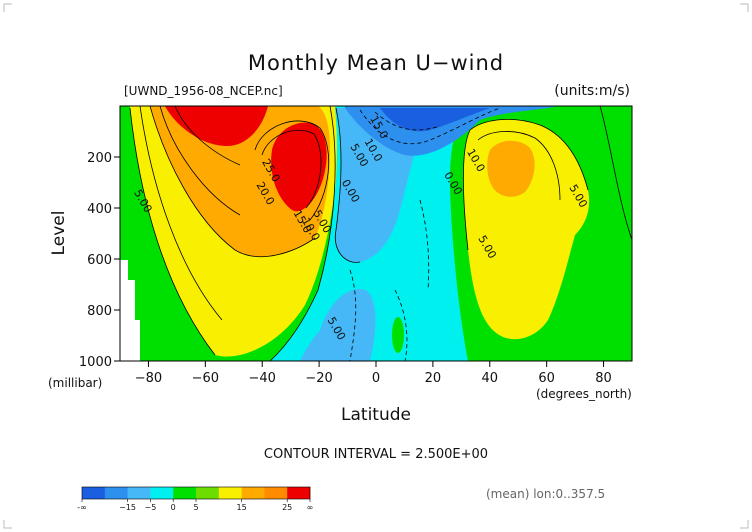  What do you see at coordinates (82, 507) in the screenshot?
I see `colorbar-label: -∞` at bounding box center [82, 507].